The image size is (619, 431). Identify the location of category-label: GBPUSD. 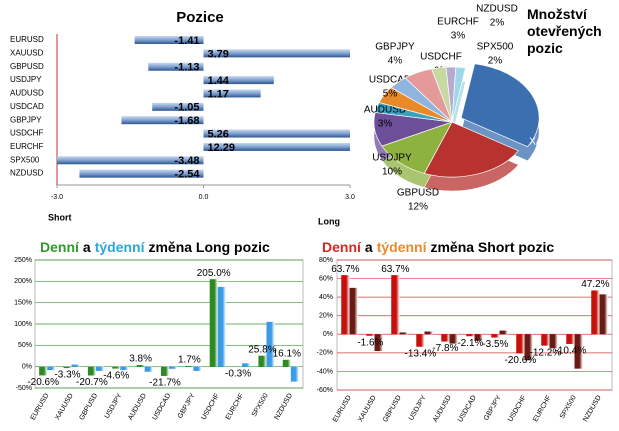
(27, 66).